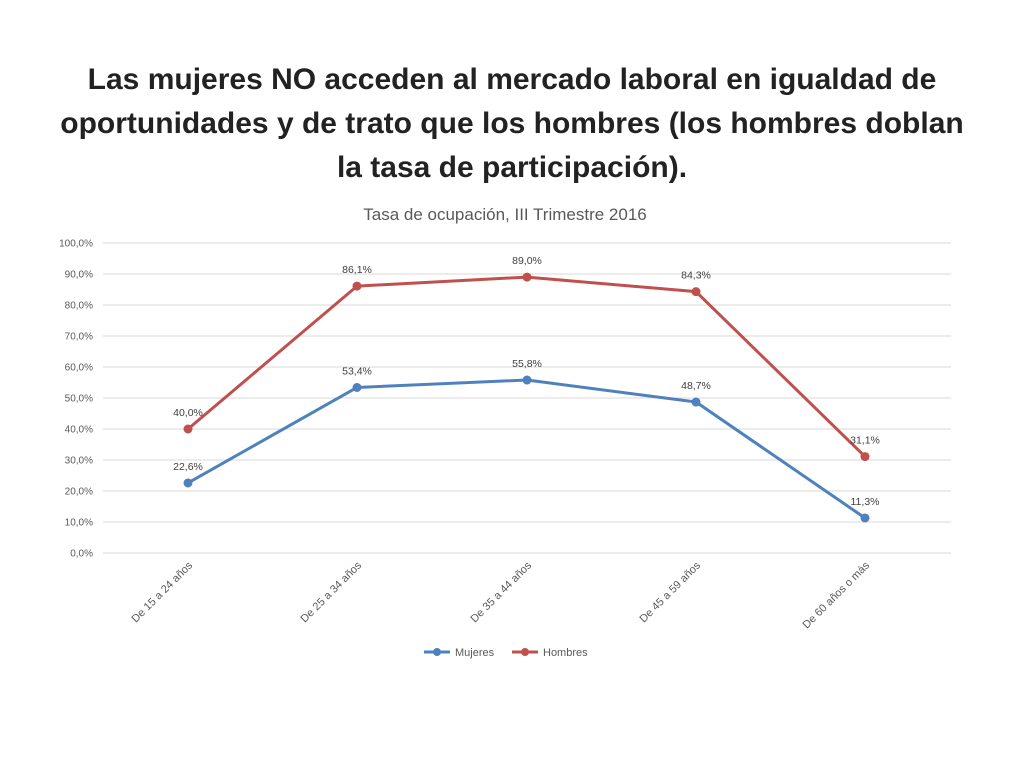  I want to click on y-tick-label: 30,0%, so click(79, 461).